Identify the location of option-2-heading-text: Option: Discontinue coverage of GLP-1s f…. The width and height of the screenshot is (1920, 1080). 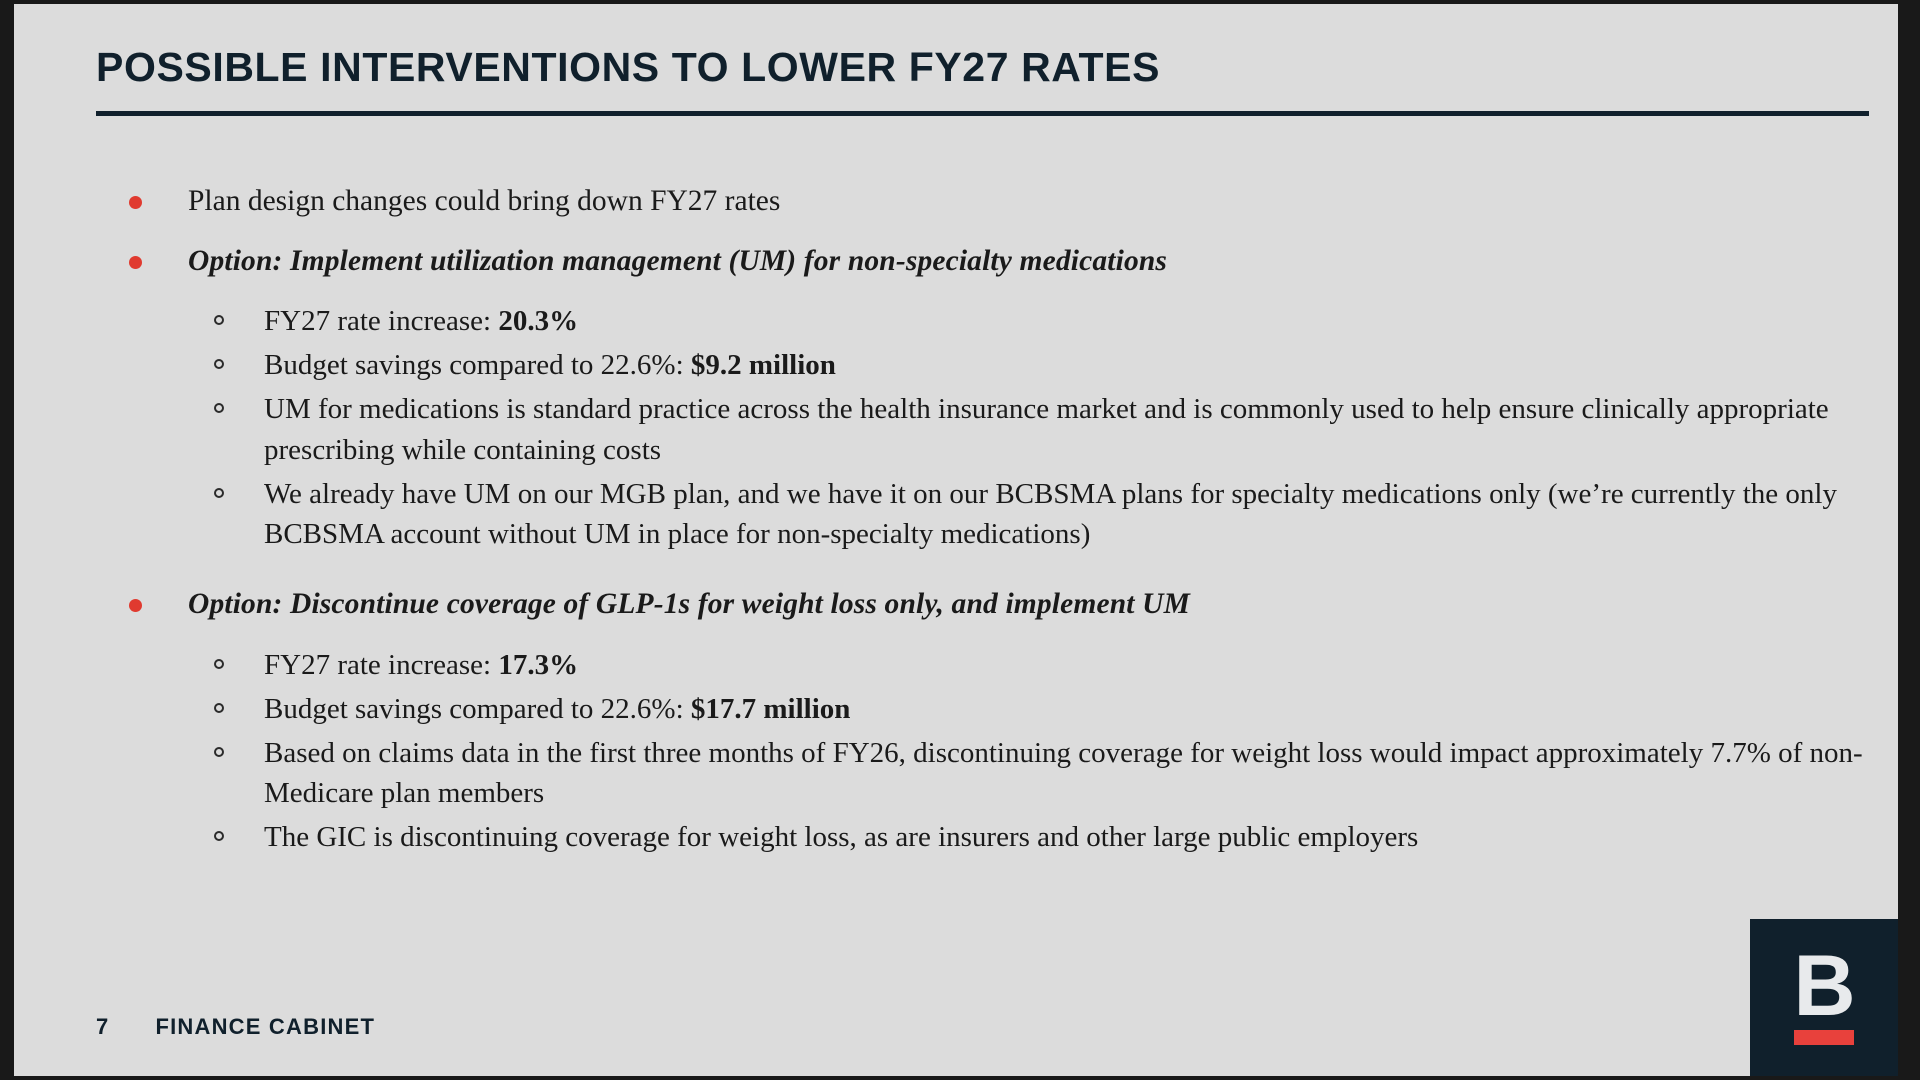
(689, 604).